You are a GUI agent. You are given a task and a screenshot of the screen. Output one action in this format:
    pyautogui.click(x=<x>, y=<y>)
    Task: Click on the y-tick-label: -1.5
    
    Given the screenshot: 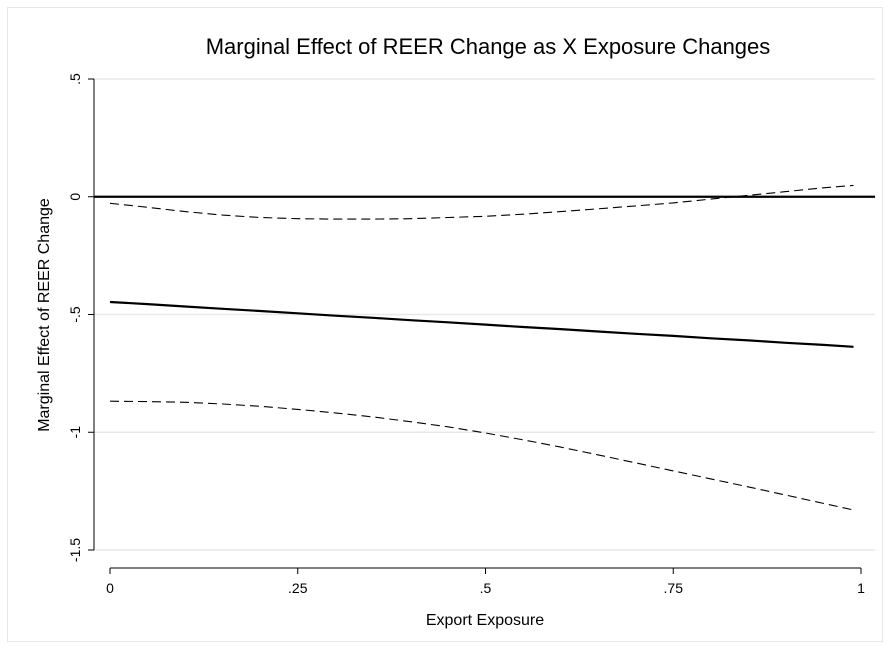 What is the action you would take?
    pyautogui.click(x=75, y=550)
    